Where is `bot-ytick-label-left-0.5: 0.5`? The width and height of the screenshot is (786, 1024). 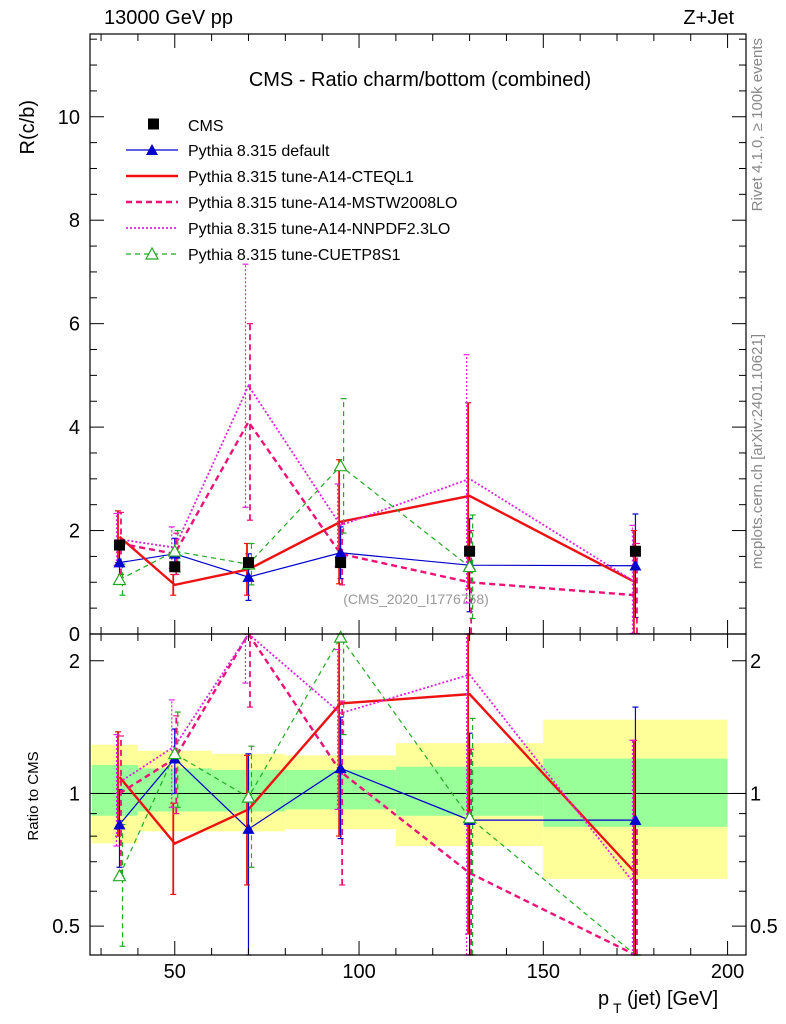
bot-ytick-label-left-0.5: 0.5 is located at coordinates (66, 927).